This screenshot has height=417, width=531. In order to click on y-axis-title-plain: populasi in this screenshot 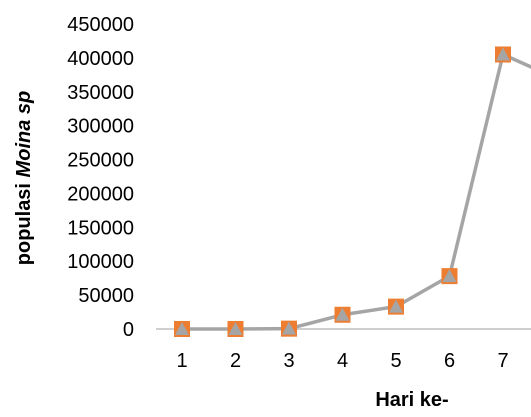, I will do `click(24, 221)`.